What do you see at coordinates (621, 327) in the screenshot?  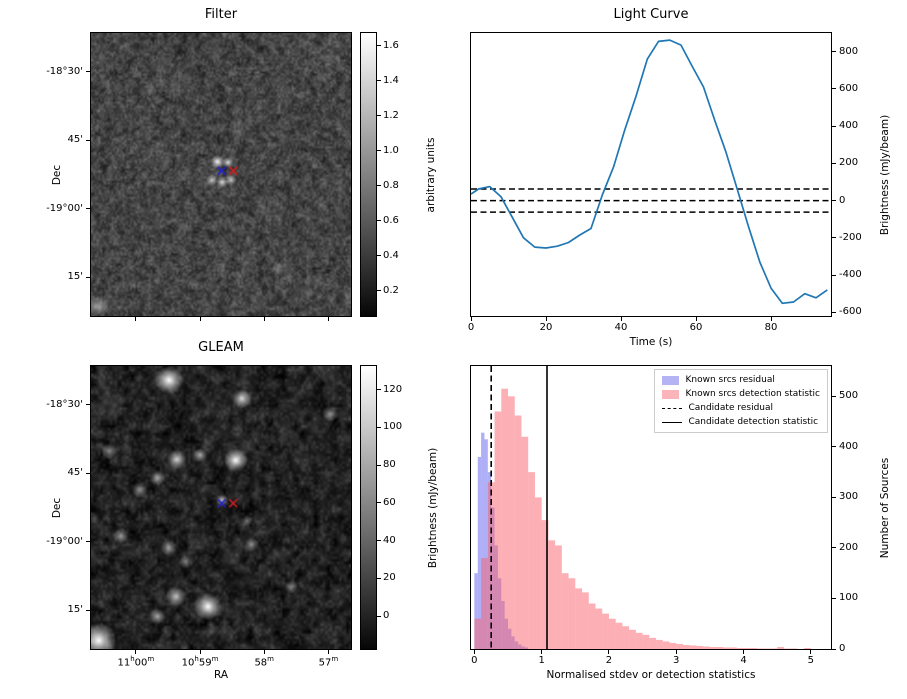 I see `tick-label: 40` at bounding box center [621, 327].